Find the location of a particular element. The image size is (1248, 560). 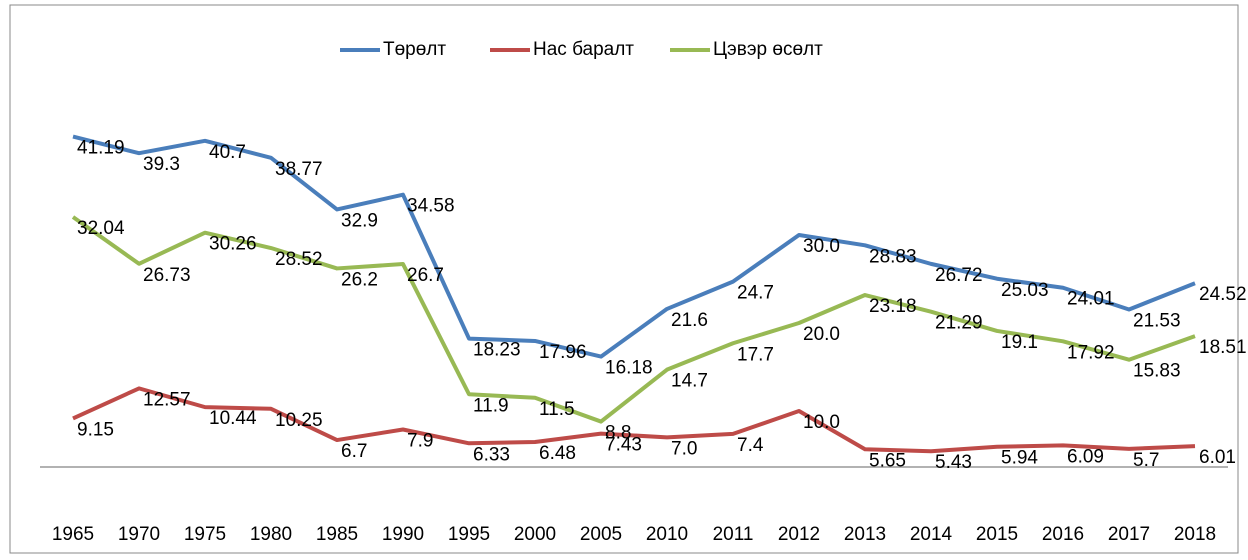

data-label: 19.1 is located at coordinates (1019, 342).